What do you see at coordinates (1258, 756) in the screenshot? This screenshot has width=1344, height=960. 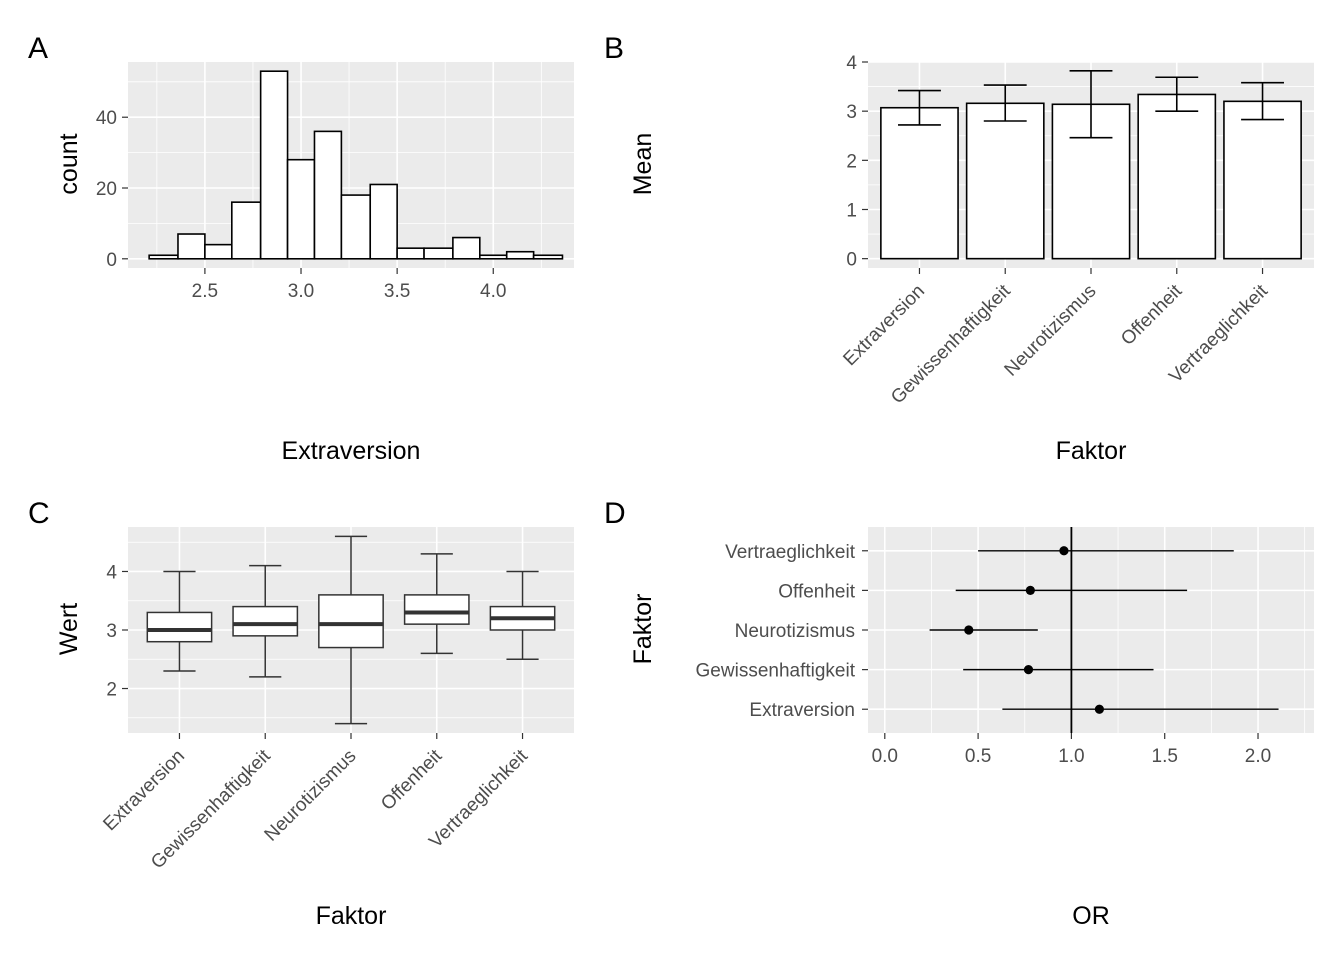 I see `x-tick-label: 2.0` at bounding box center [1258, 756].